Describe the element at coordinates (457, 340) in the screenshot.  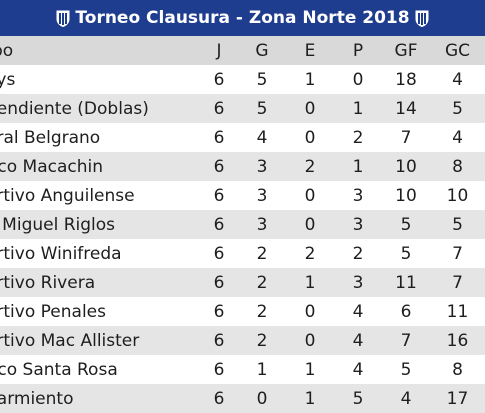
I see `goals-against-cell: 16` at that location.